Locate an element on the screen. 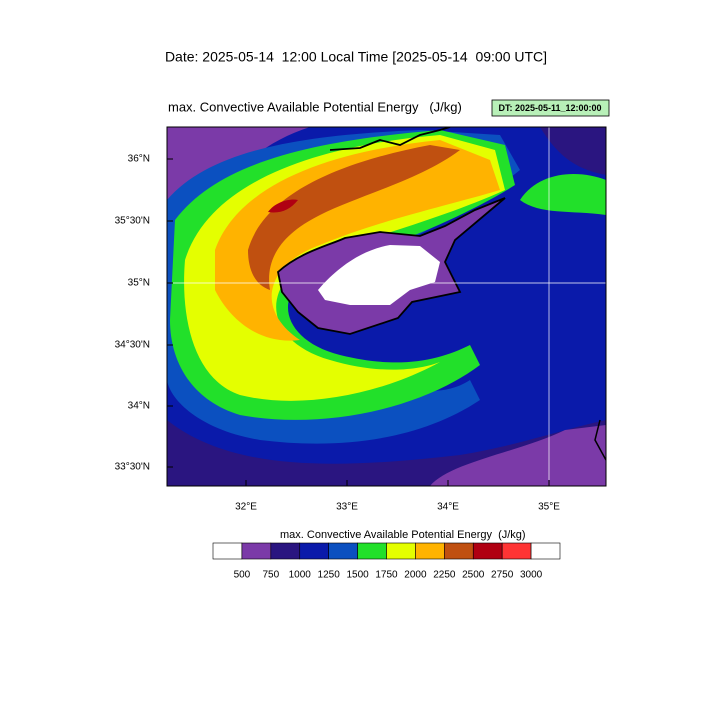 Image resolution: width=720 pixels, height=725 pixels. lat-label: 36°N is located at coordinates (139, 159).